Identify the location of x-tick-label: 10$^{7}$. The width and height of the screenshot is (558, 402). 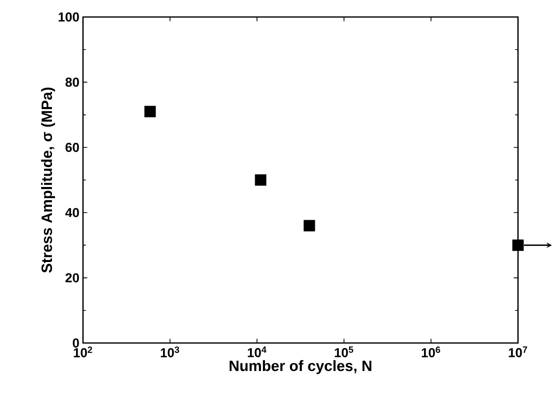
(518, 352).